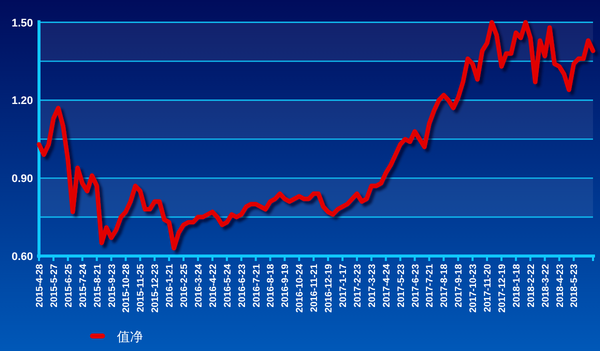 This screenshot has height=351, width=600. I want to click on y-tick-label: 0.60, so click(22, 257).